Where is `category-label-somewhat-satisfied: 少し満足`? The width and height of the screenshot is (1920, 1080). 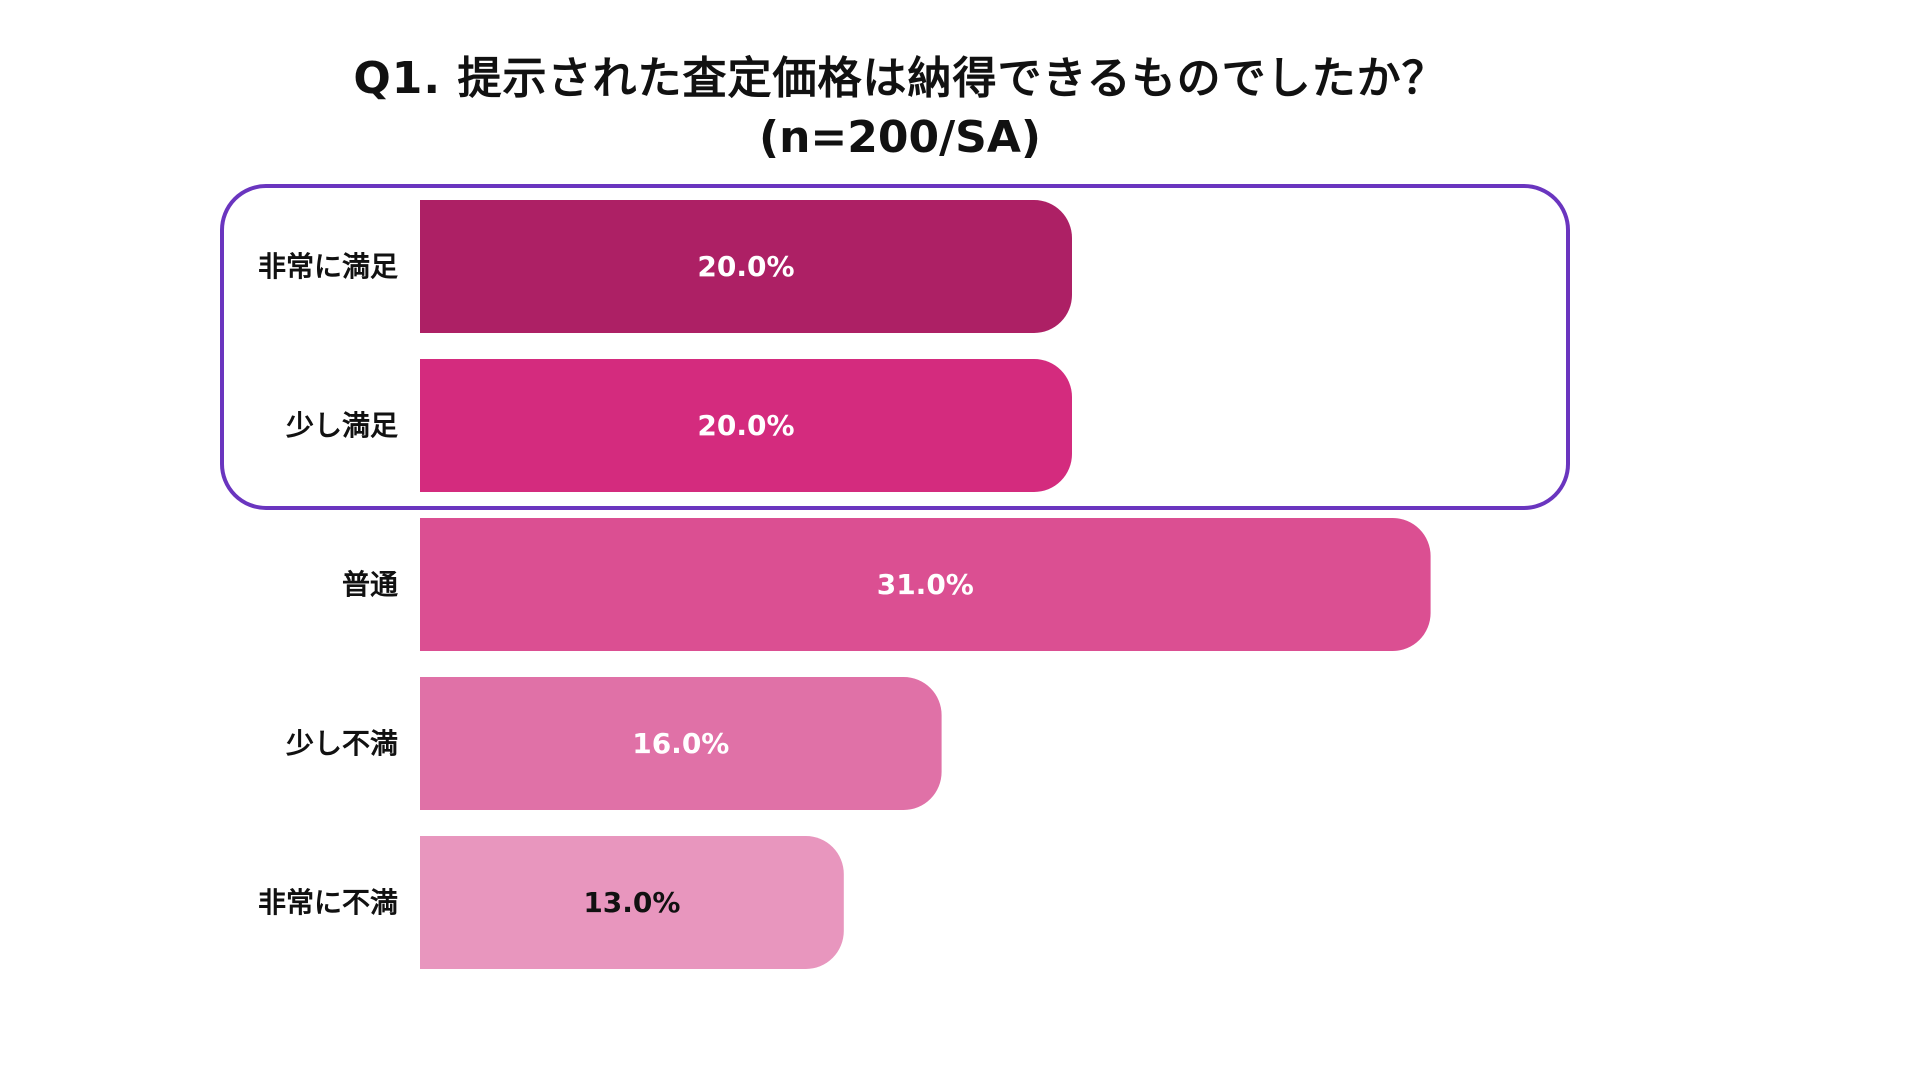 category-label-somewhat-satisfied: 少し満足 is located at coordinates (342, 425).